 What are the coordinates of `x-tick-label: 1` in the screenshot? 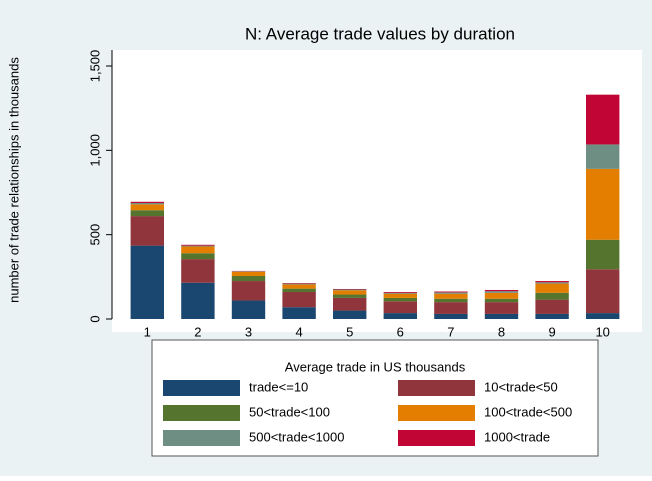 It's located at (147, 331).